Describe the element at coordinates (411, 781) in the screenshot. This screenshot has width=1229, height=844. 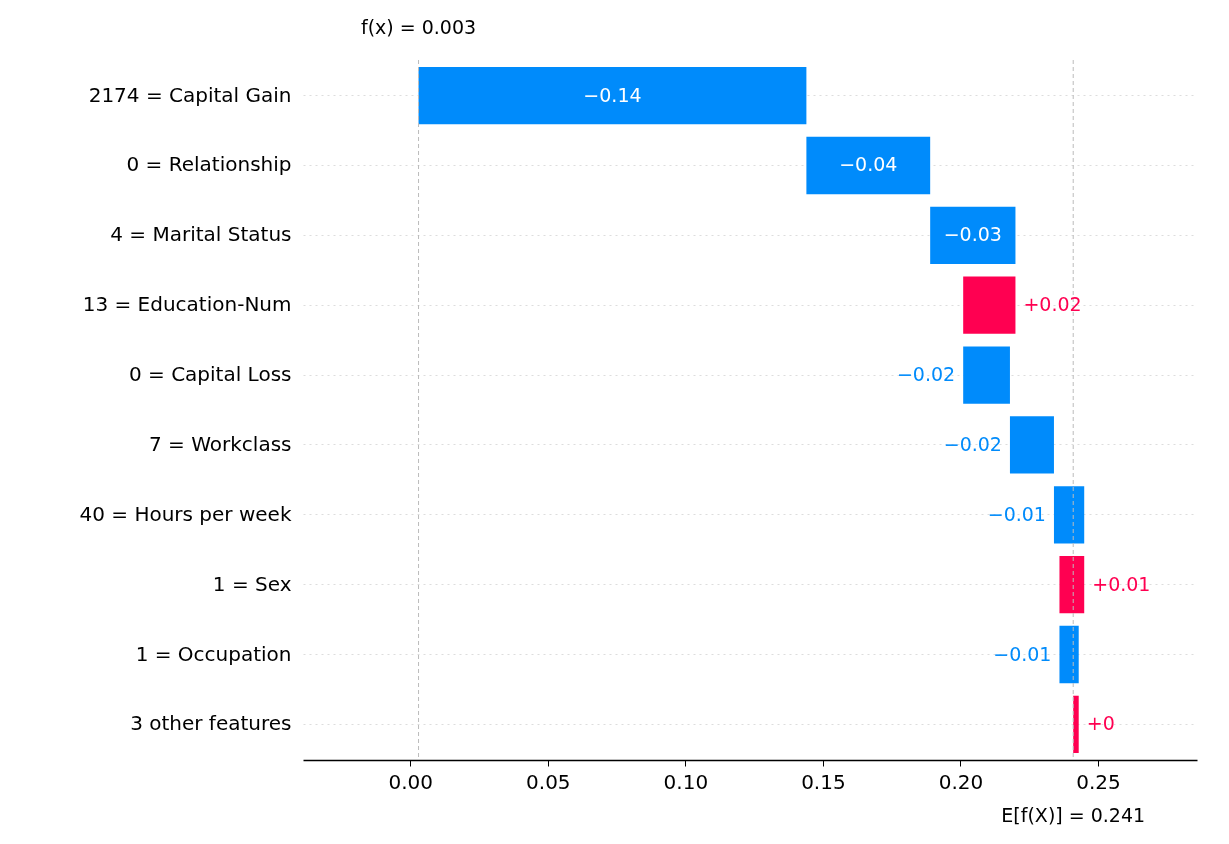
I see `x-tick-label: 0.00` at that location.